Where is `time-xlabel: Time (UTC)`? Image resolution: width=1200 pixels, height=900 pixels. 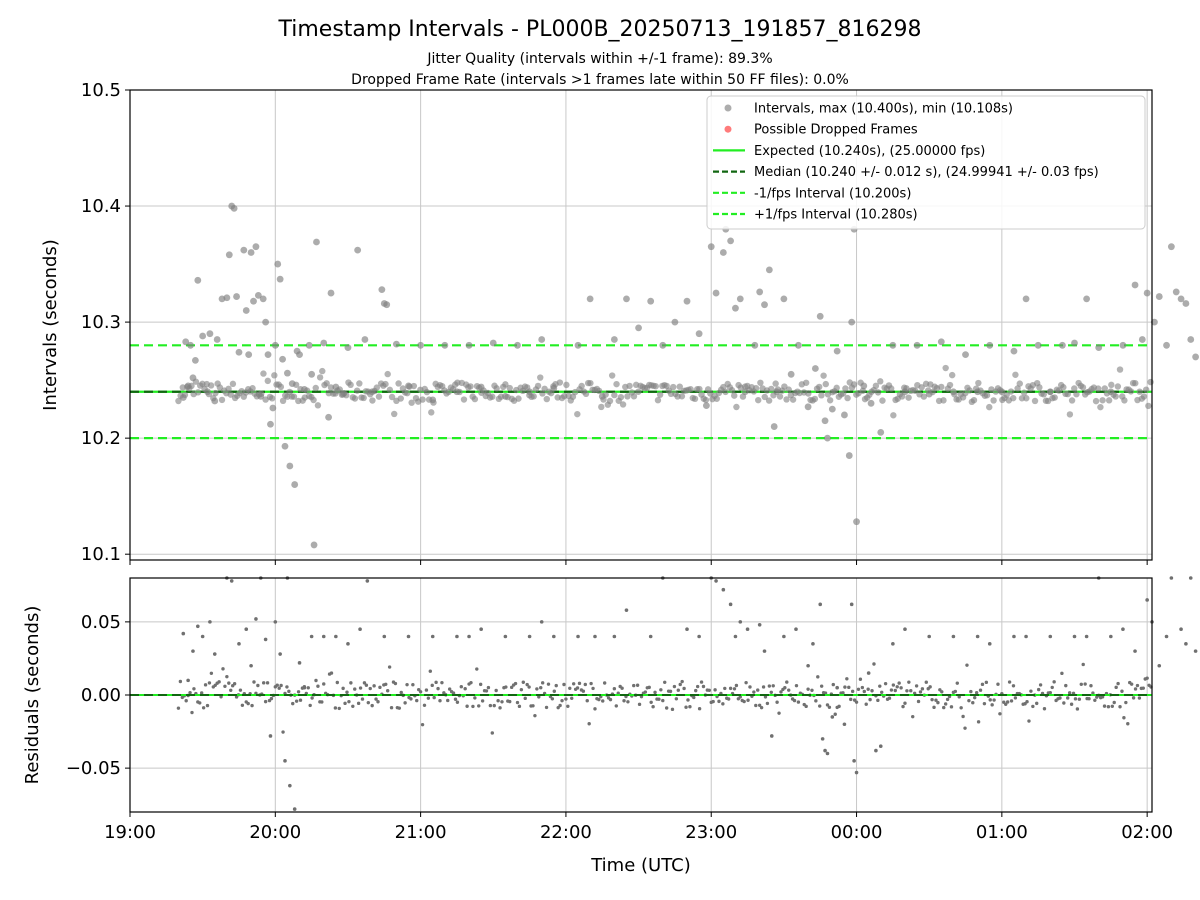
time-xlabel: Time (UTC) is located at coordinates (640, 865).